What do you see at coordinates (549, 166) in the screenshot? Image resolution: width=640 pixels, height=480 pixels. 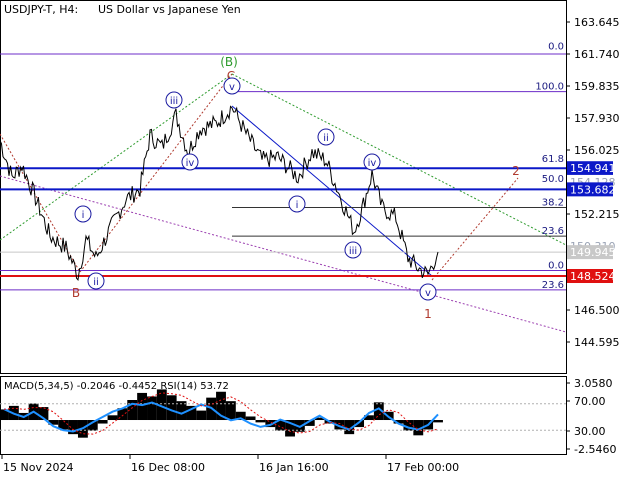 I see `fibonacci-labels: 0.0 100.0 61.8 50.0 38.2 23.6 0.0 23.6` at bounding box center [549, 166].